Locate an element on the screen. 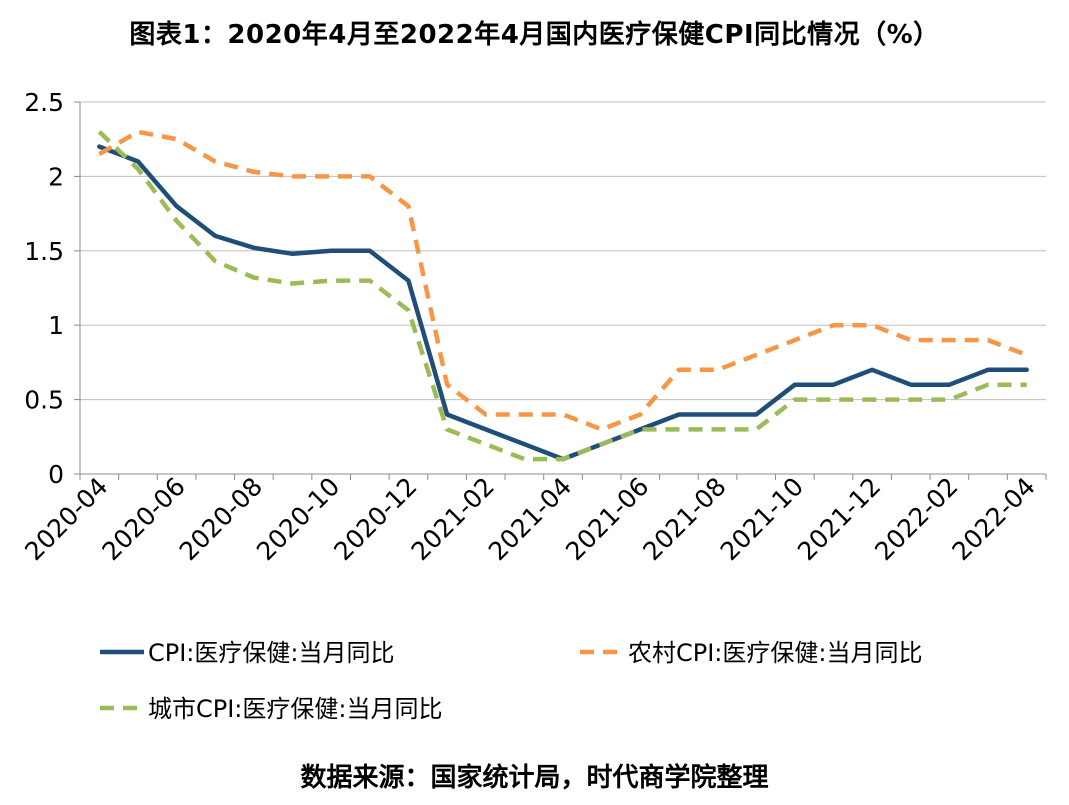 Image resolution: width=1069 pixels, height=805 pixels. y-tick-label: 2 is located at coordinates (56, 176).